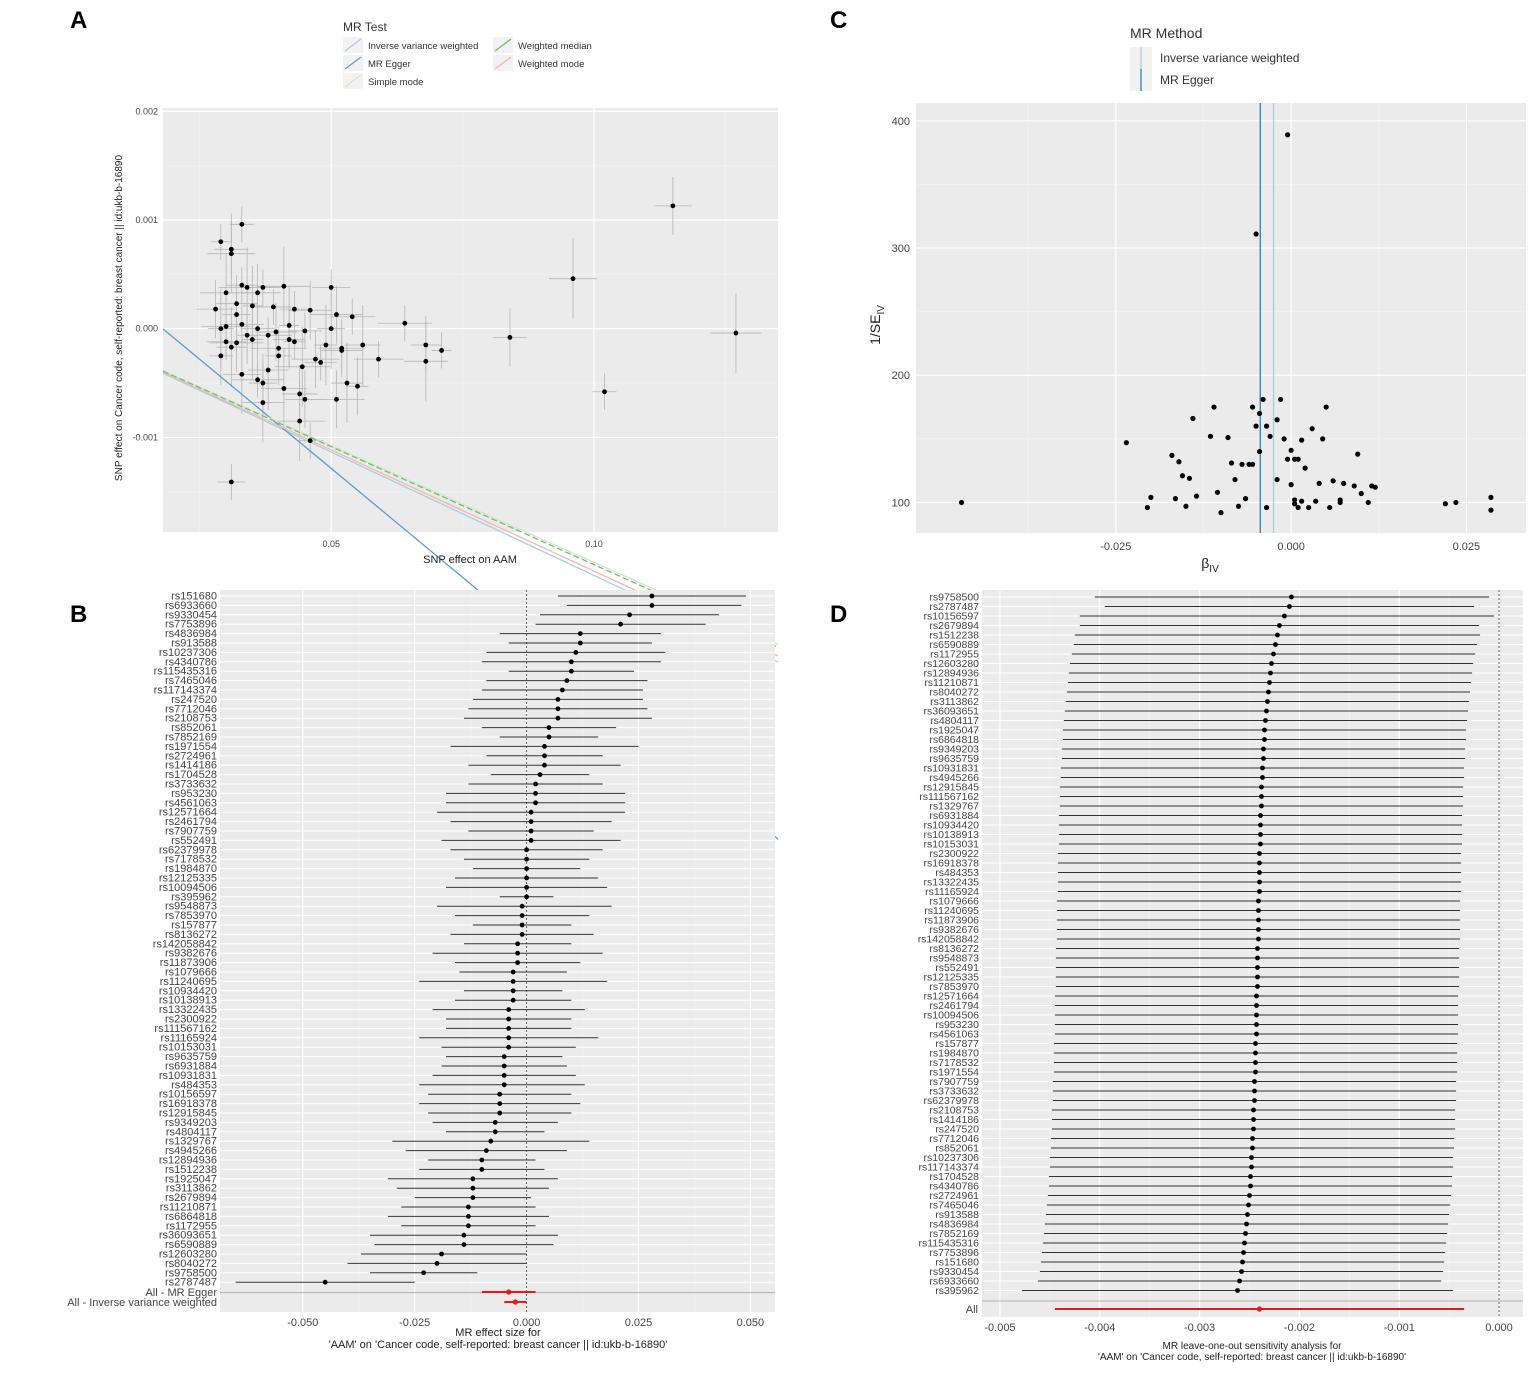 The image size is (1535, 1381). What do you see at coordinates (594, 544) in the screenshot?
I see `panel-a-x-tick-label: 0.10` at bounding box center [594, 544].